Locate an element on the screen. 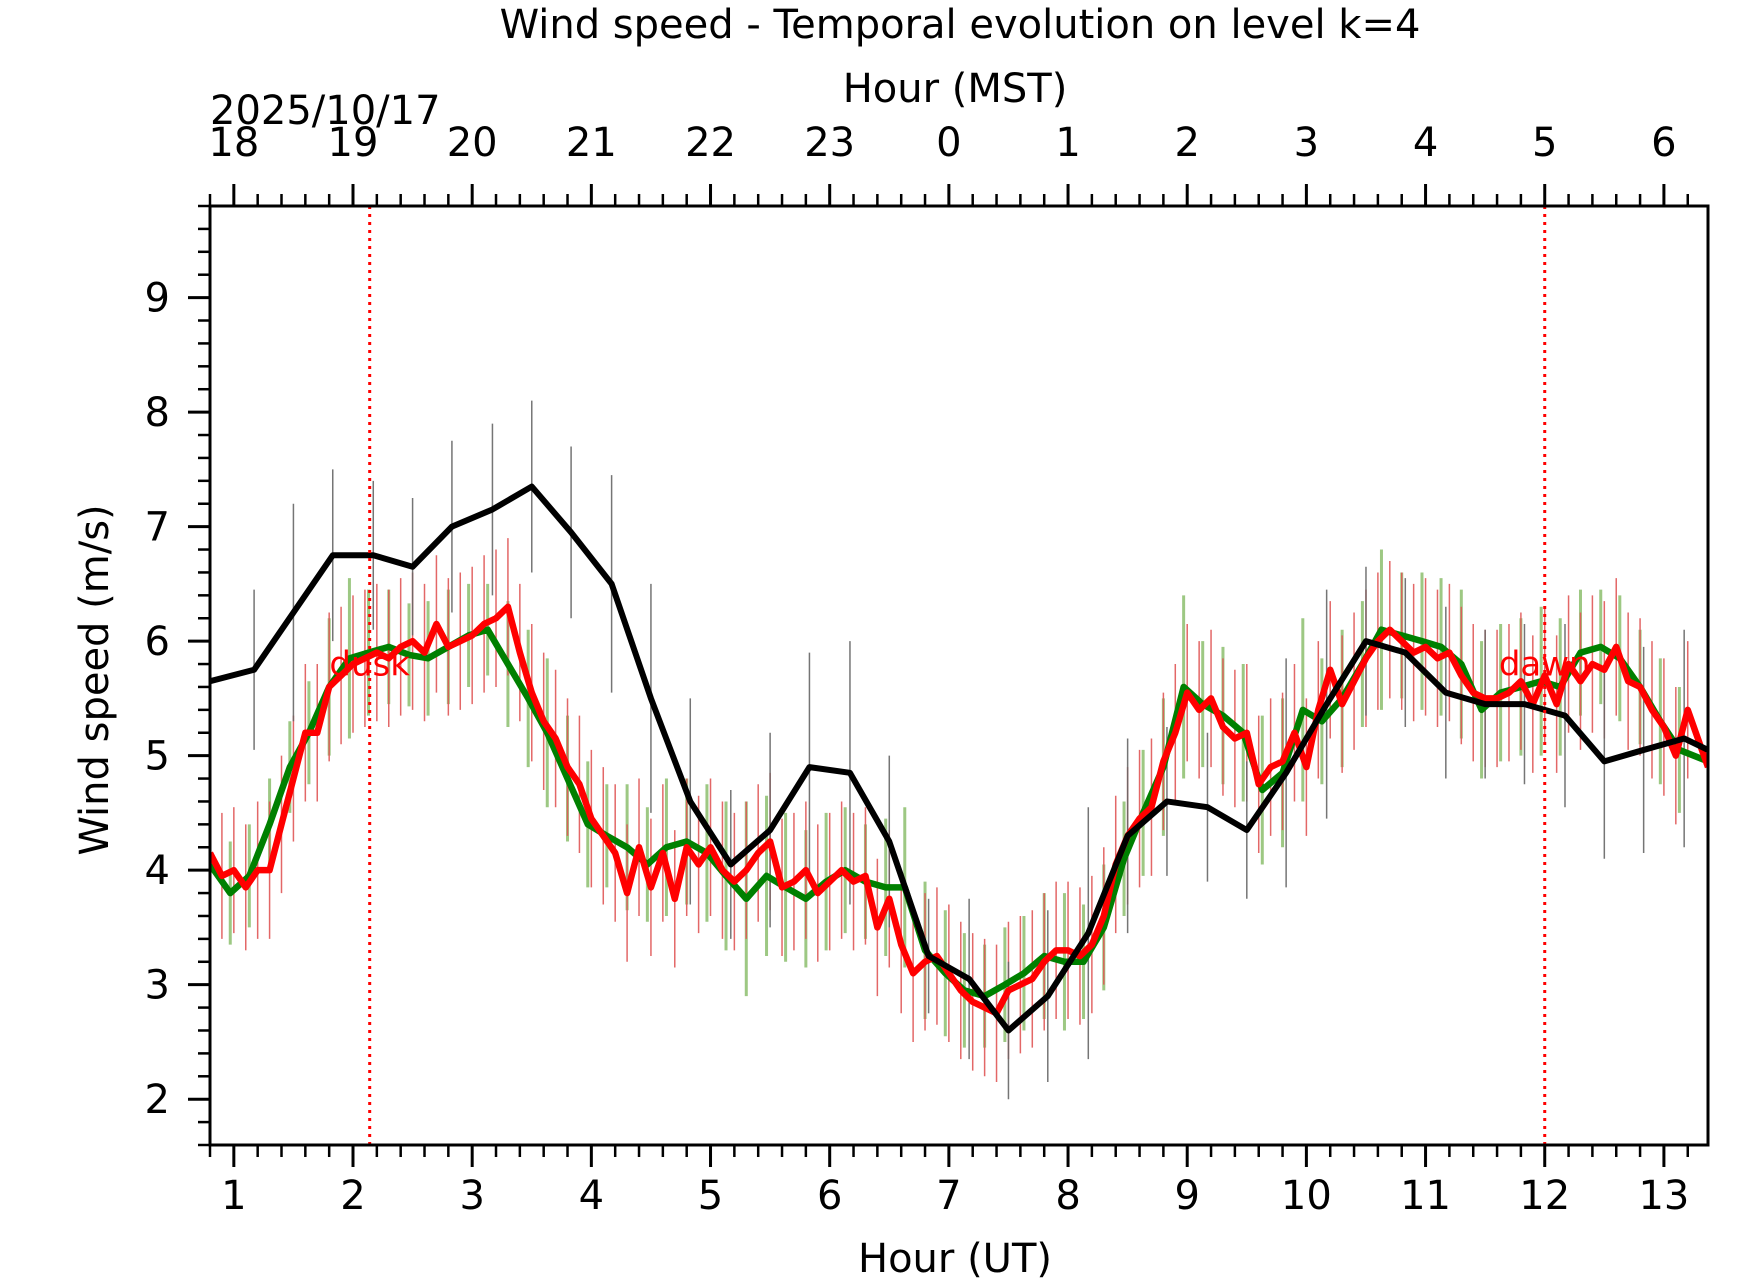  y-tick-label: 6 is located at coordinates (157, 642).